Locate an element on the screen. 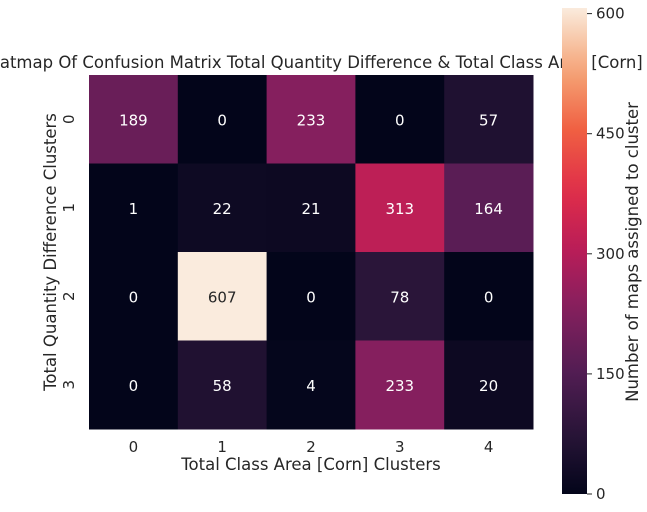  y-axis-ticks: 0 1 2 3 is located at coordinates (69, 251).